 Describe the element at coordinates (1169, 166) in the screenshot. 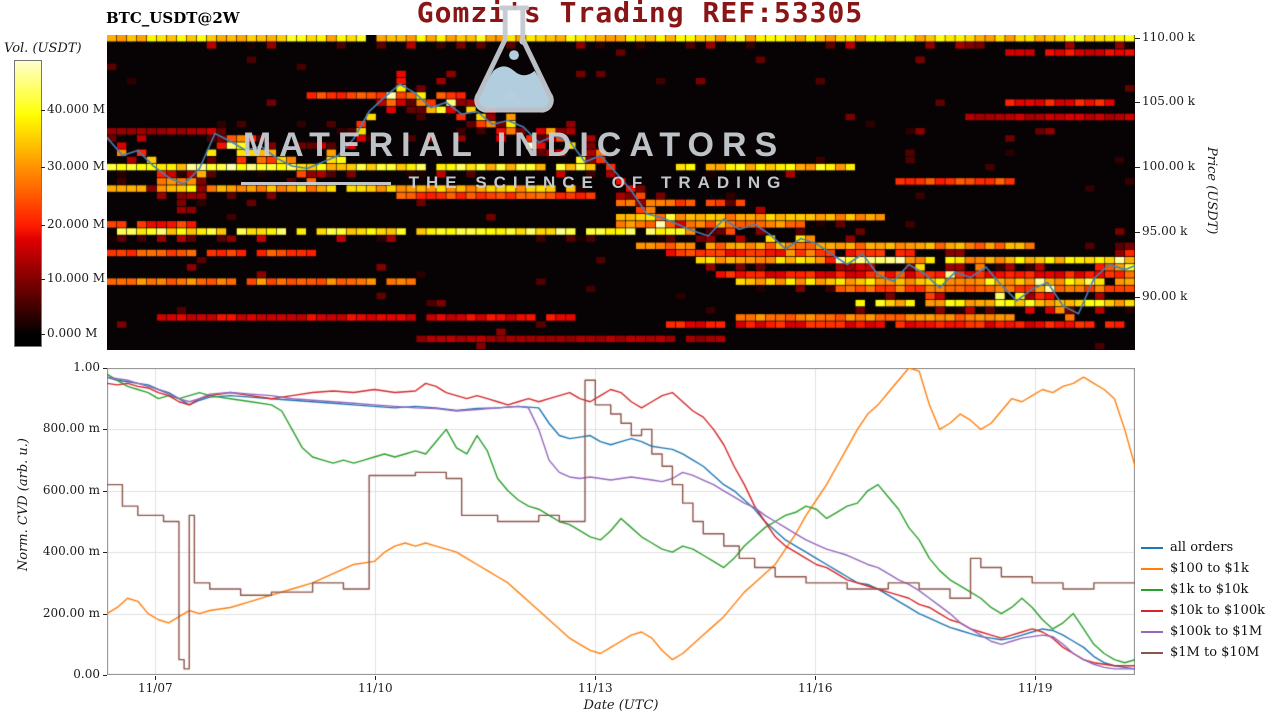

I see `price-tick: 100.00 k` at that location.